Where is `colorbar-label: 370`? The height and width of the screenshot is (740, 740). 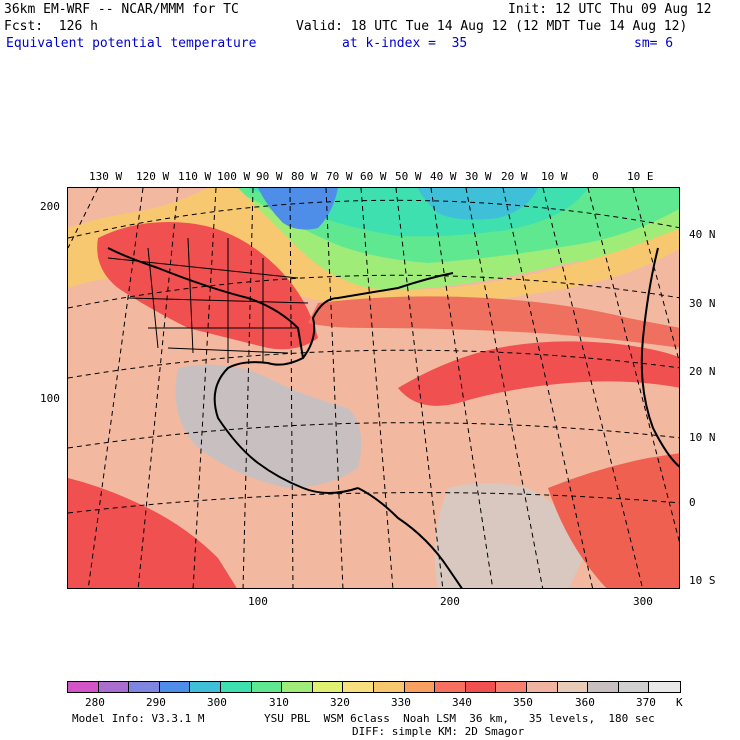
colorbar-label: 370 is located at coordinates (646, 702).